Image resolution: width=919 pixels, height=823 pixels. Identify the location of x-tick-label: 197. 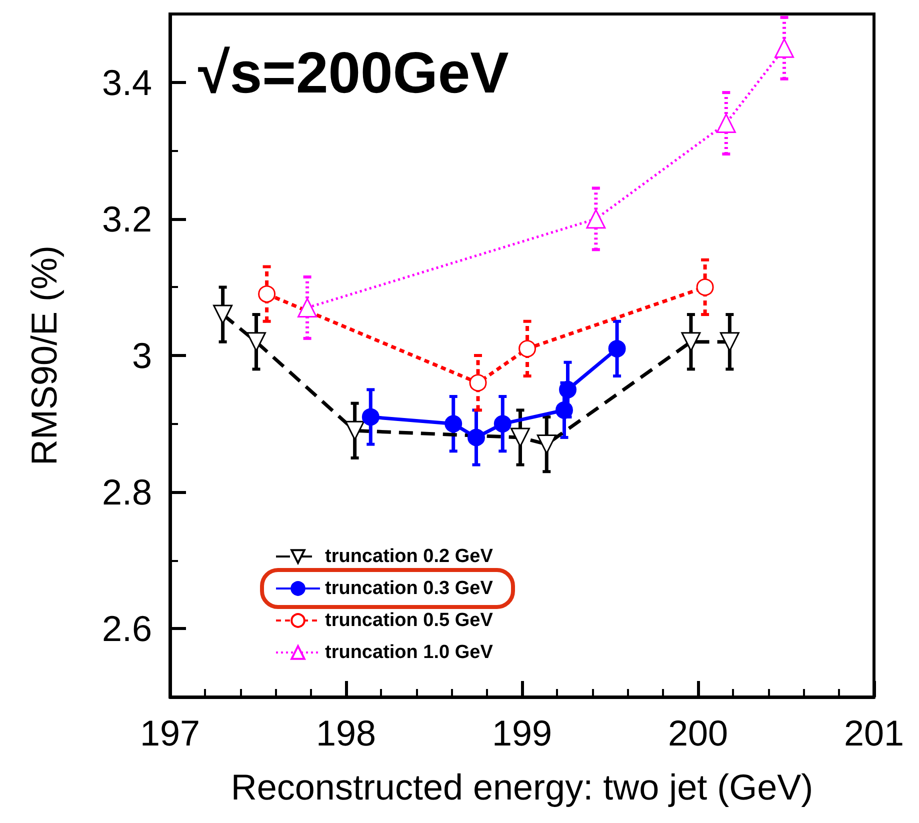
(170, 733).